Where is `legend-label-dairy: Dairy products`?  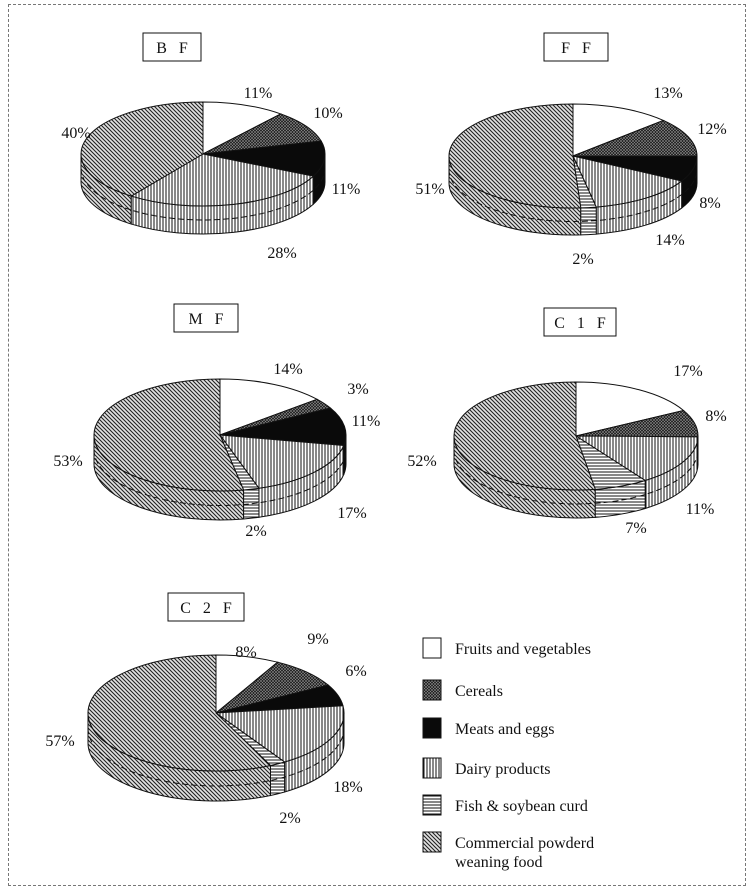
legend-label-dairy: Dairy products is located at coordinates (503, 769).